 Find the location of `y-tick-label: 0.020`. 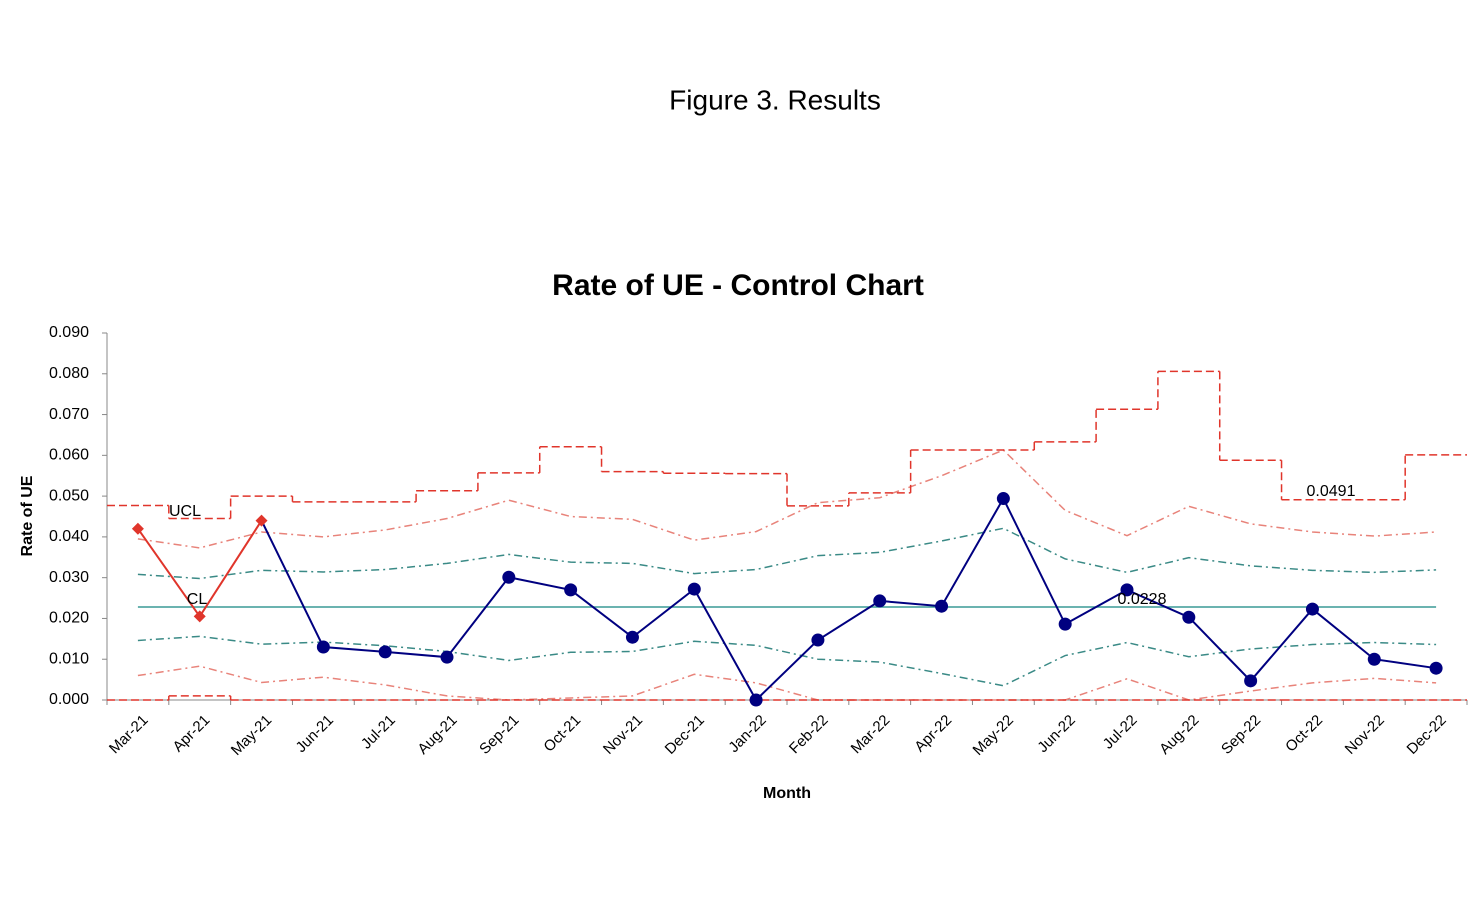

y-tick-label: 0.020 is located at coordinates (69, 618).